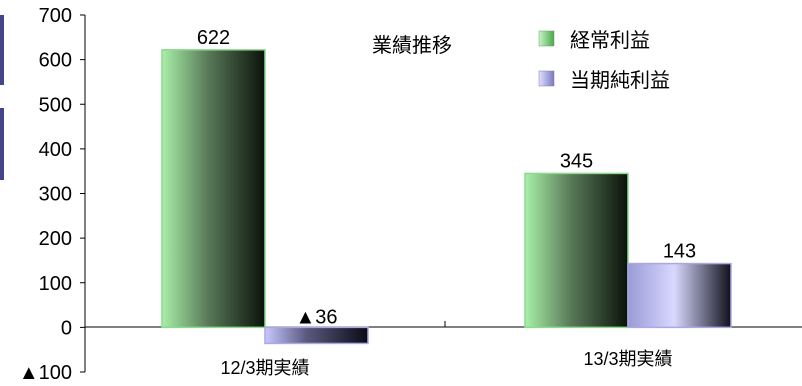 This screenshot has width=802, height=386. What do you see at coordinates (55, 195) in the screenshot?
I see `y-tick-label: 300` at bounding box center [55, 195].